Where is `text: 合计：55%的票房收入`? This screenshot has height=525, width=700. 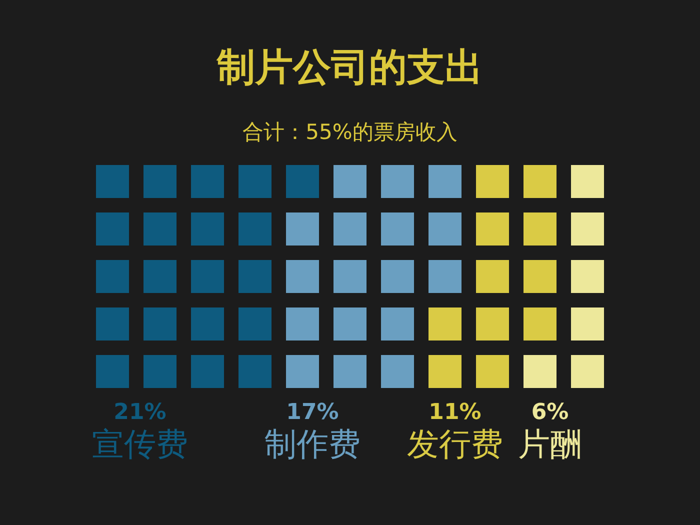
text: 合计：55%的票房收入 is located at coordinates (350, 132).